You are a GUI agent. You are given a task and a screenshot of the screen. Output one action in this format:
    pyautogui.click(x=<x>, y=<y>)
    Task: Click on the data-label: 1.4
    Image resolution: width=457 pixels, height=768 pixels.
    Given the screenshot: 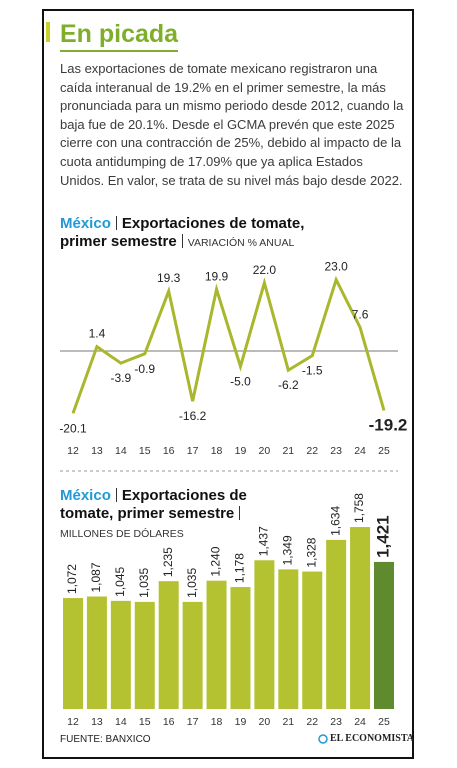 What is the action you would take?
    pyautogui.click(x=97, y=334)
    